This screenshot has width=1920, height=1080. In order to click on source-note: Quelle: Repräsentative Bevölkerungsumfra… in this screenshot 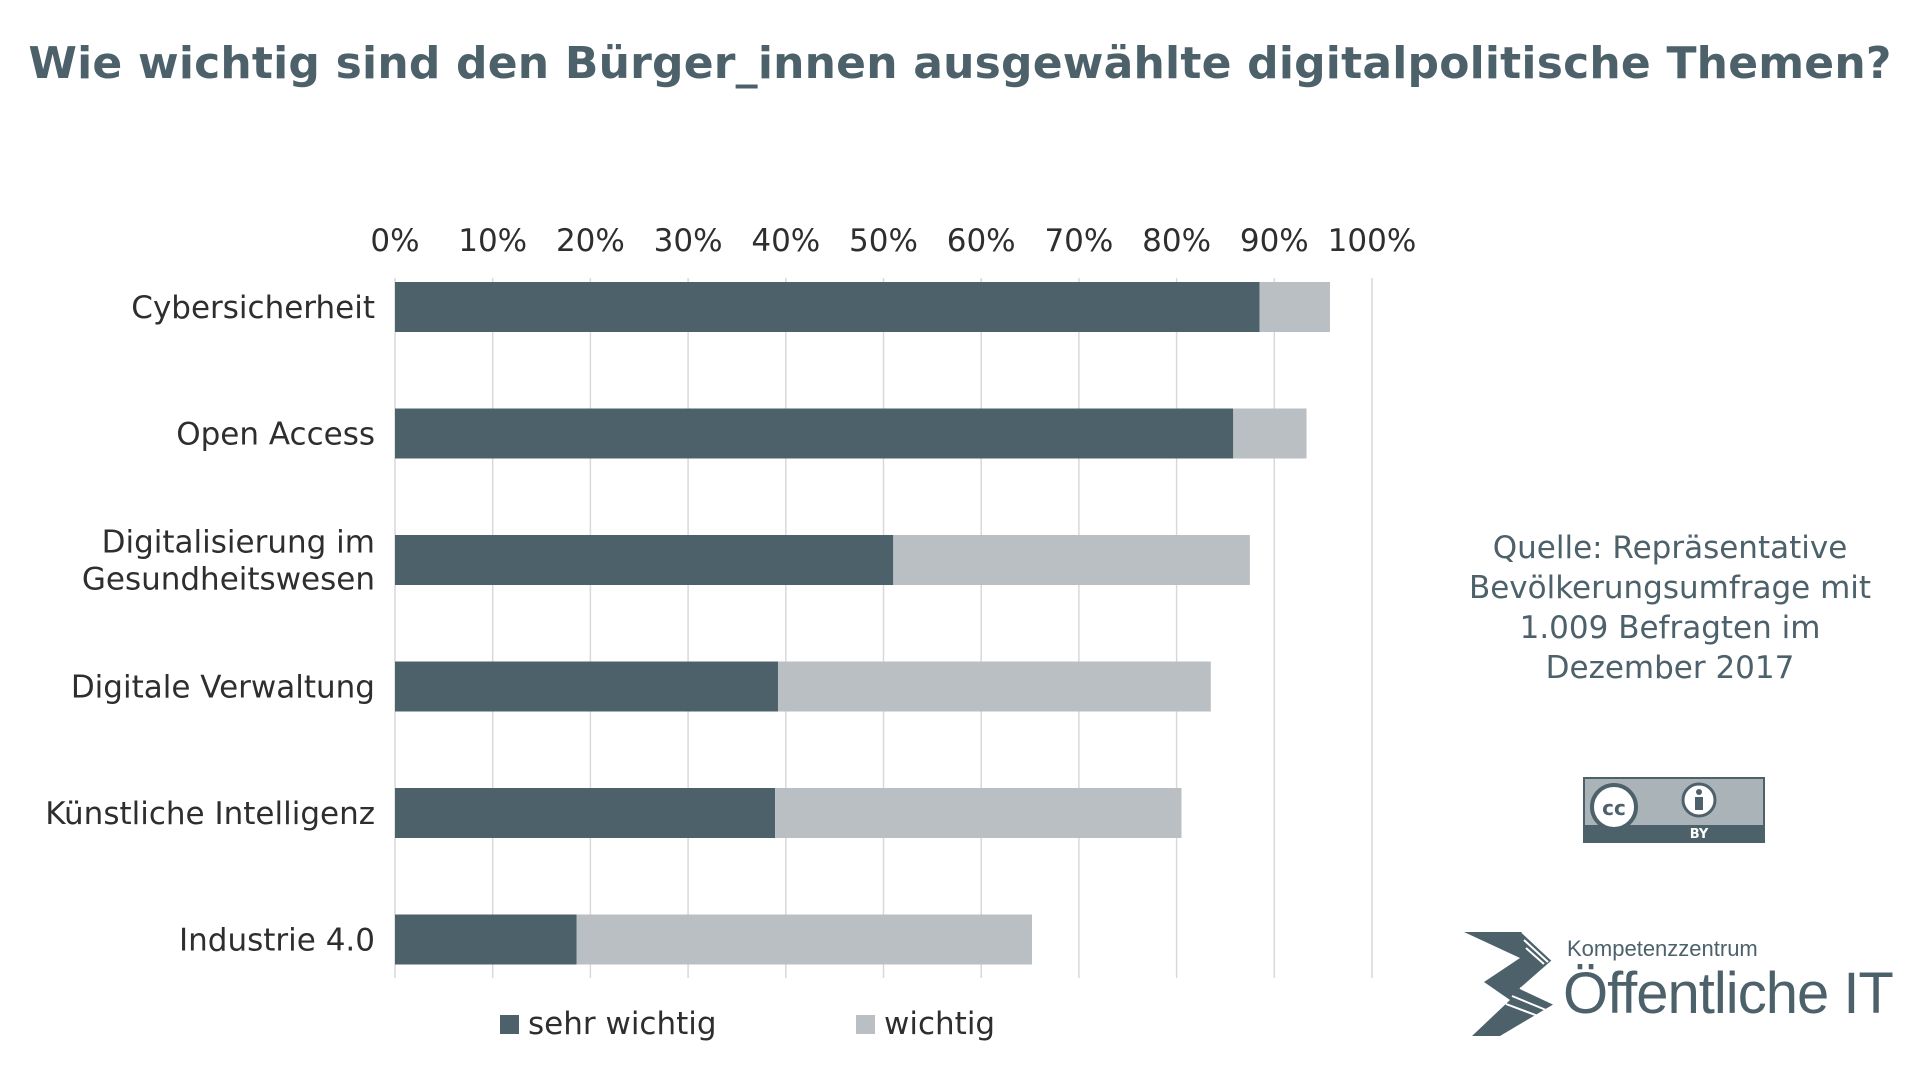, I will do `click(1670, 608)`.